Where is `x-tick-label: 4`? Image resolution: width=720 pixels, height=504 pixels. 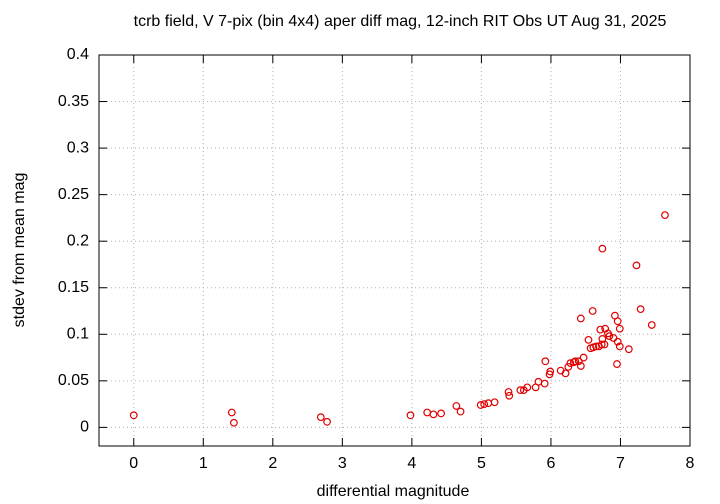 x-tick-label: 4 is located at coordinates (411, 463).